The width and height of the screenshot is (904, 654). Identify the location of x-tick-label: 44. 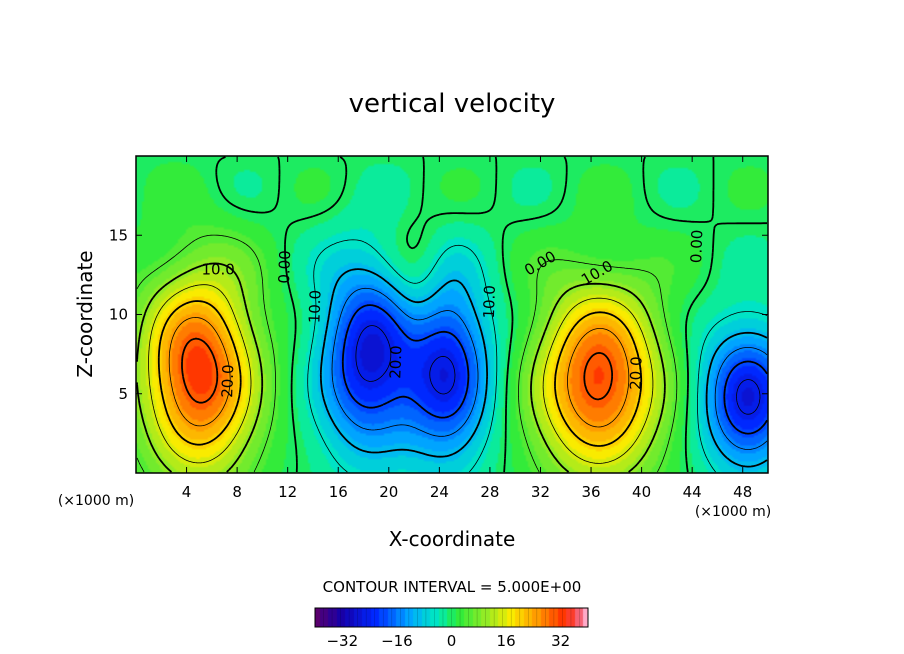
(692, 492).